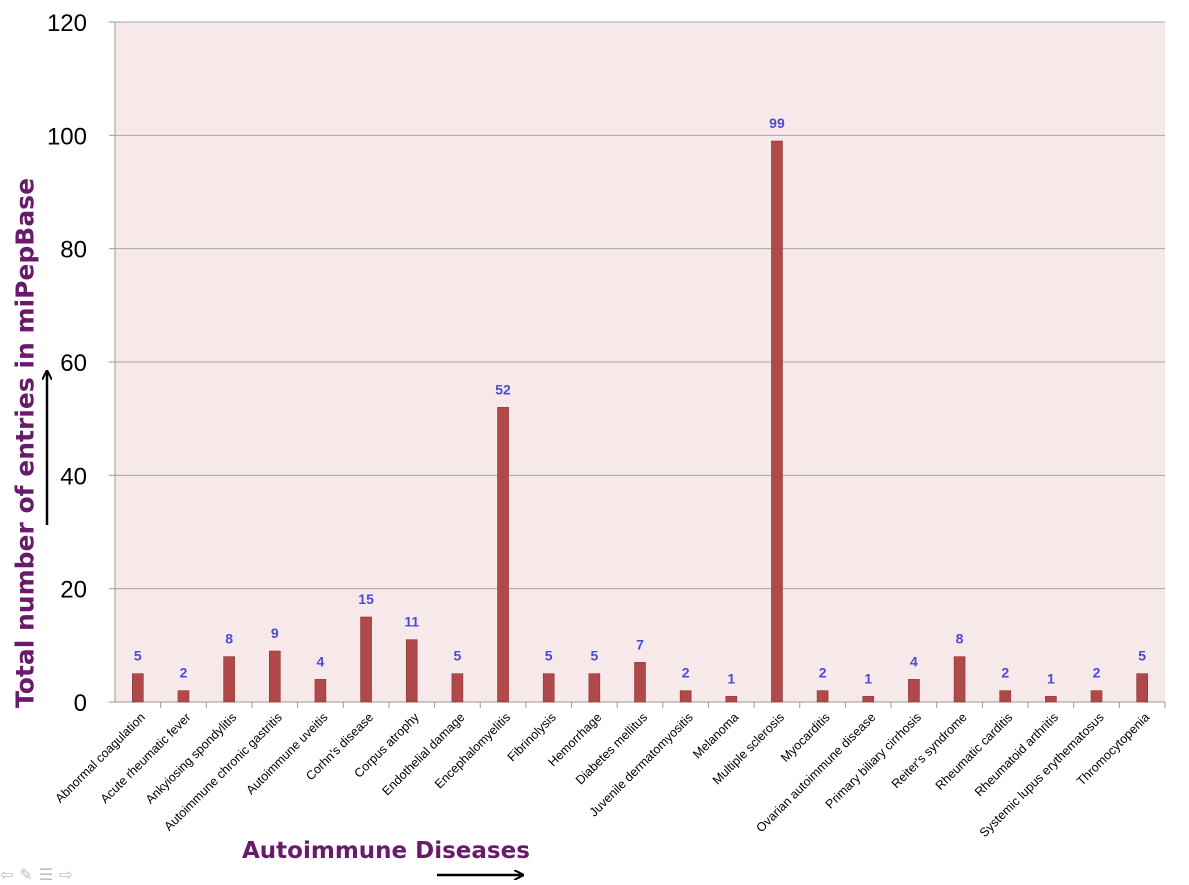 The image size is (1189, 885). What do you see at coordinates (80, 703) in the screenshot?
I see `y-tick-label: 0` at bounding box center [80, 703].